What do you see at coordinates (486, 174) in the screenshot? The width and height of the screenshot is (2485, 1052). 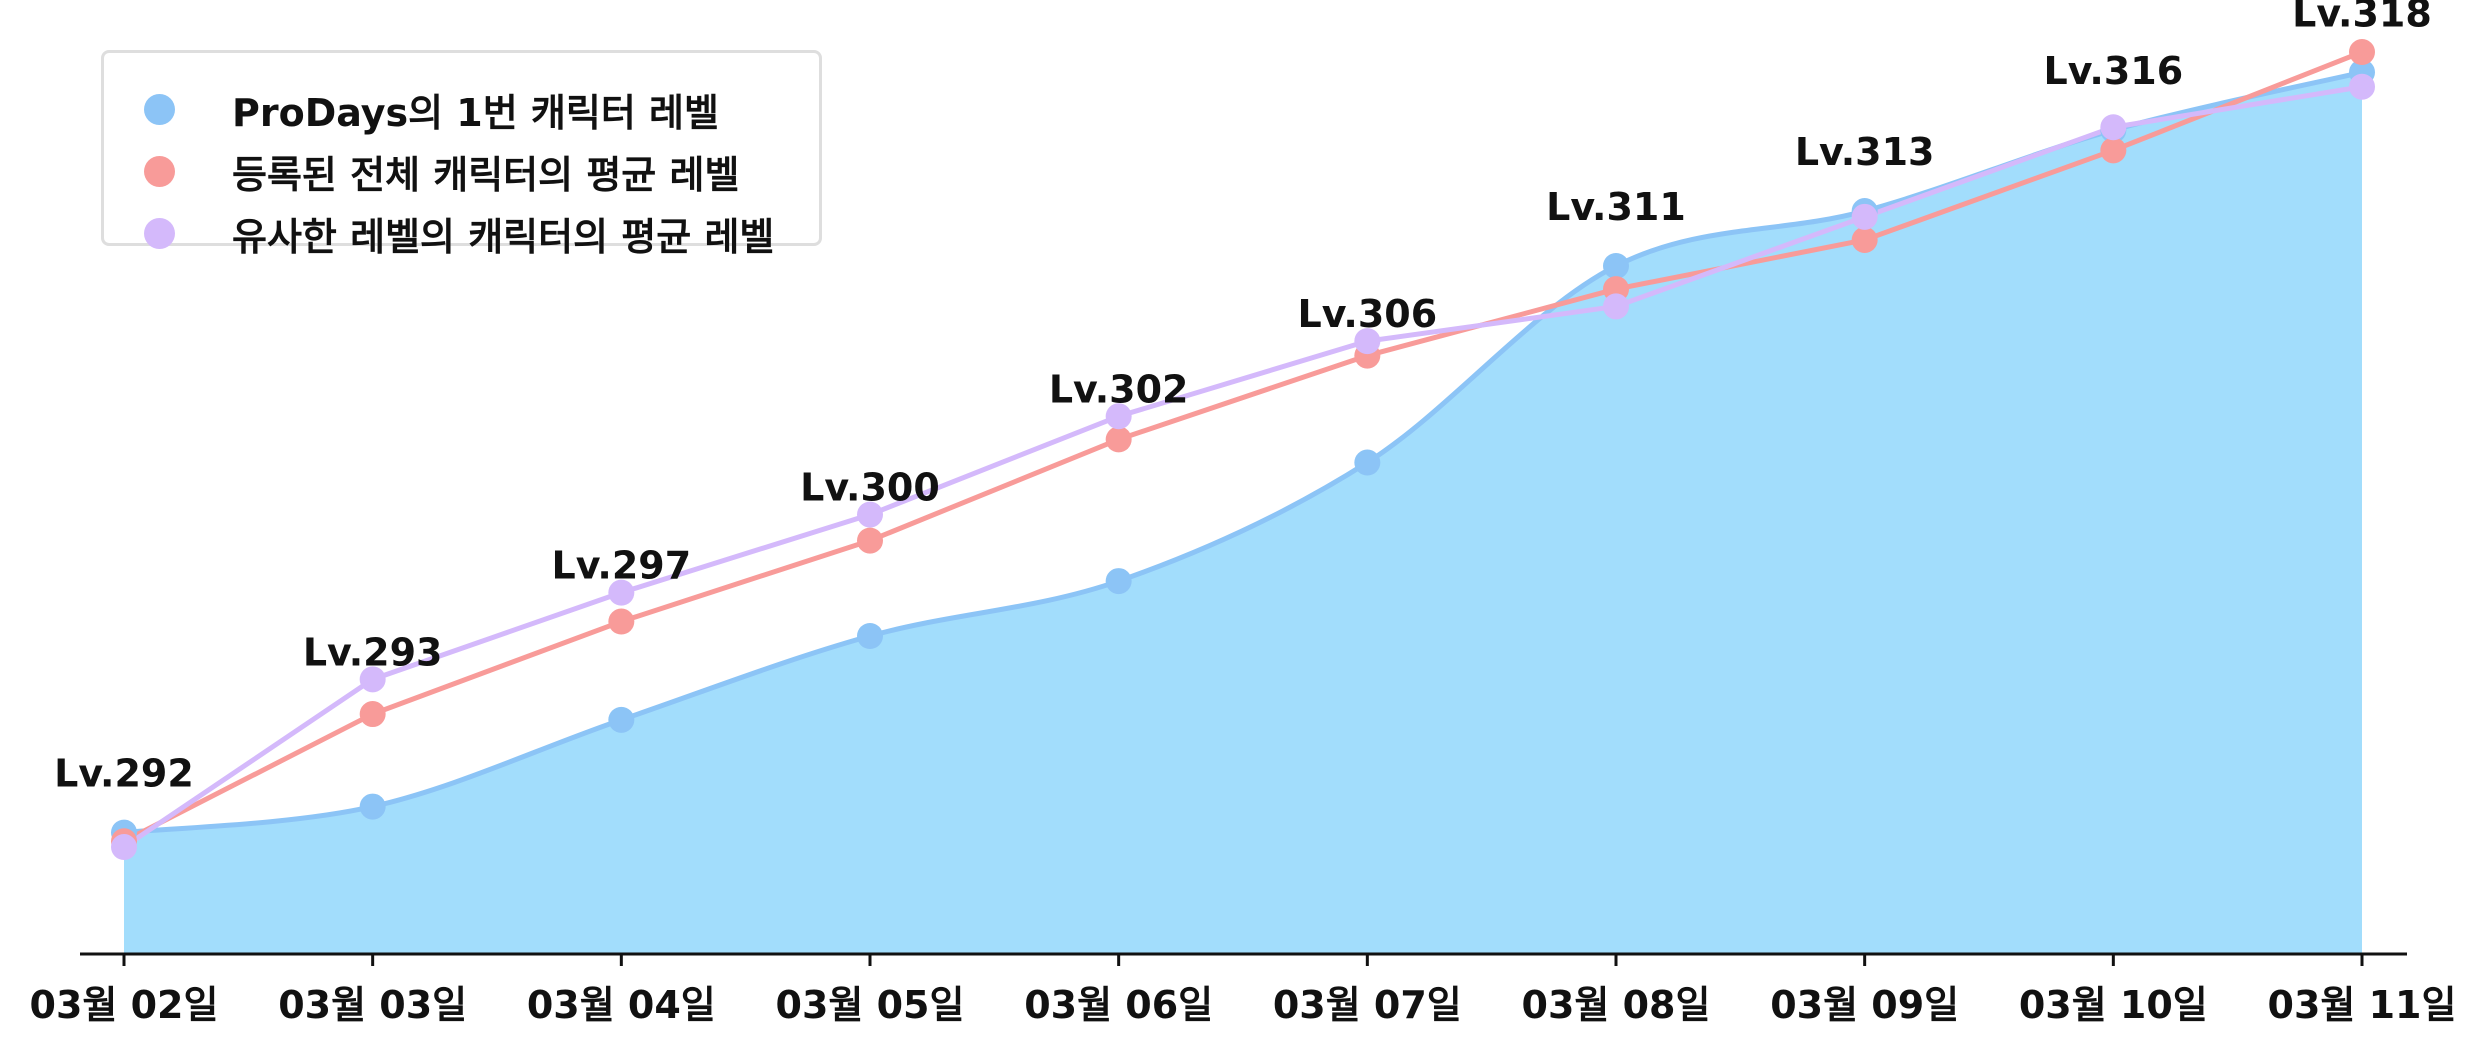 I see `legend-label-all-average: 등록된 전체 캐릭터의 평균 레벨` at bounding box center [486, 174].